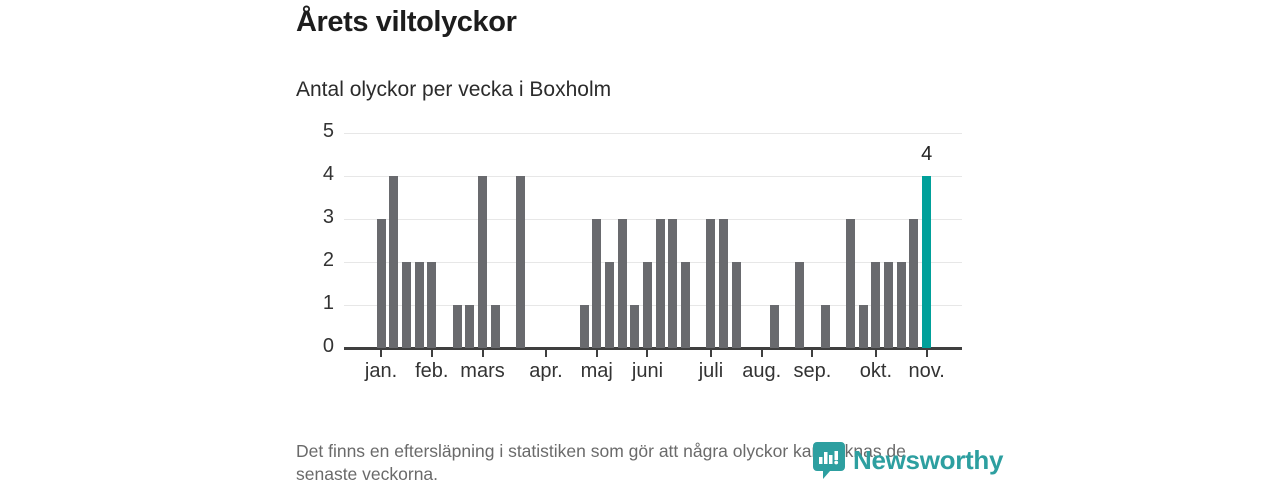 The image size is (1280, 480). I want to click on x-tick-feb, so click(431, 353).